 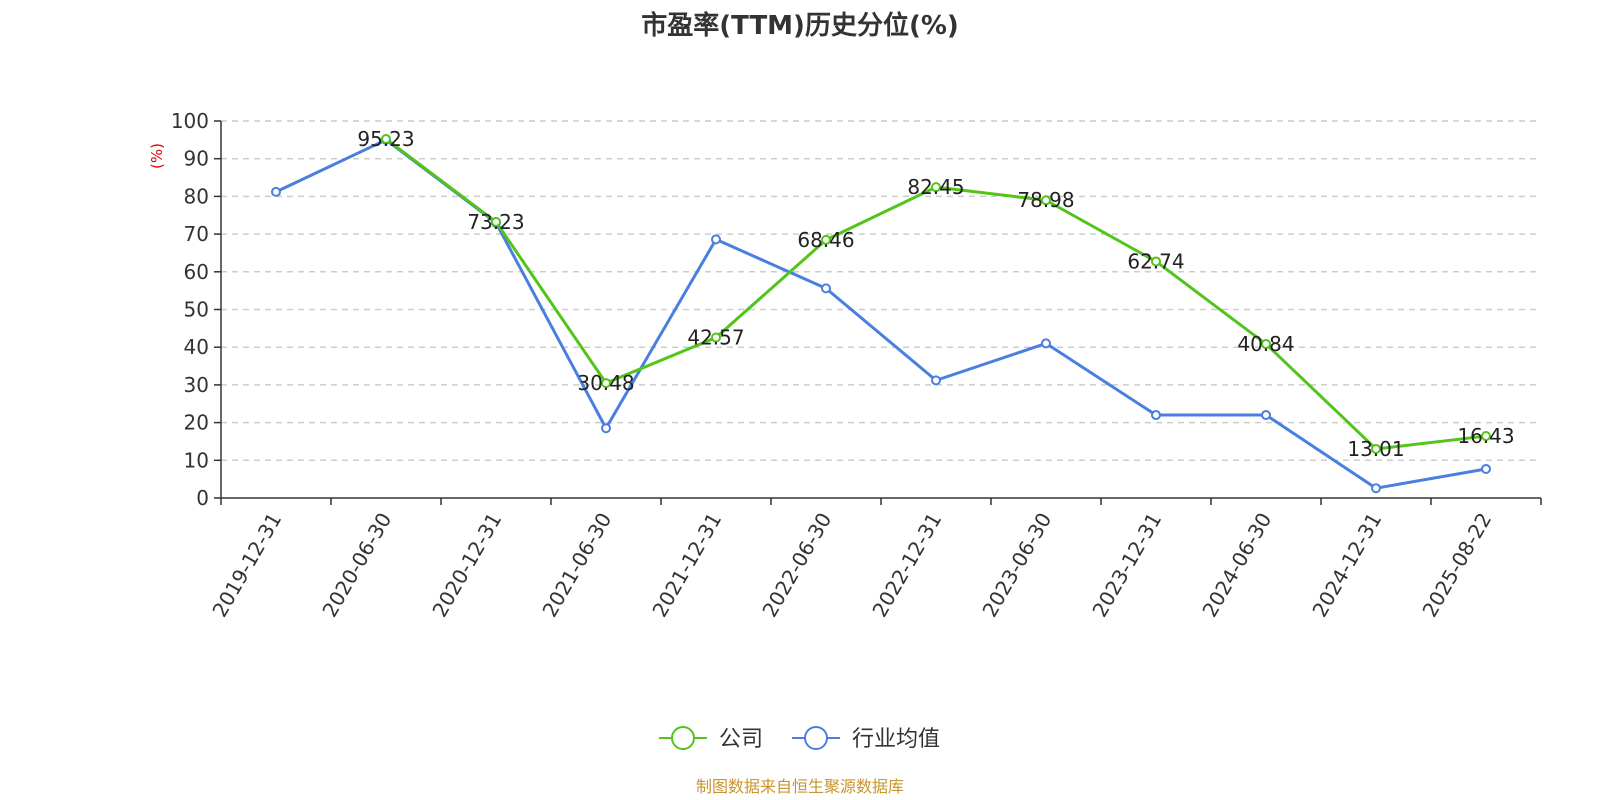 What do you see at coordinates (741, 739) in the screenshot?
I see `legend-label: 公司` at bounding box center [741, 739].